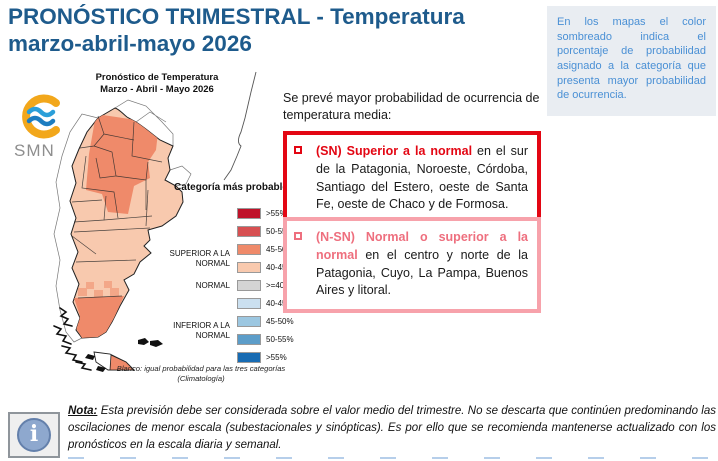  I want to click on page-title-line1: PRONÓSTICO TRIMESTRAL - Temperatura, so click(236, 16).